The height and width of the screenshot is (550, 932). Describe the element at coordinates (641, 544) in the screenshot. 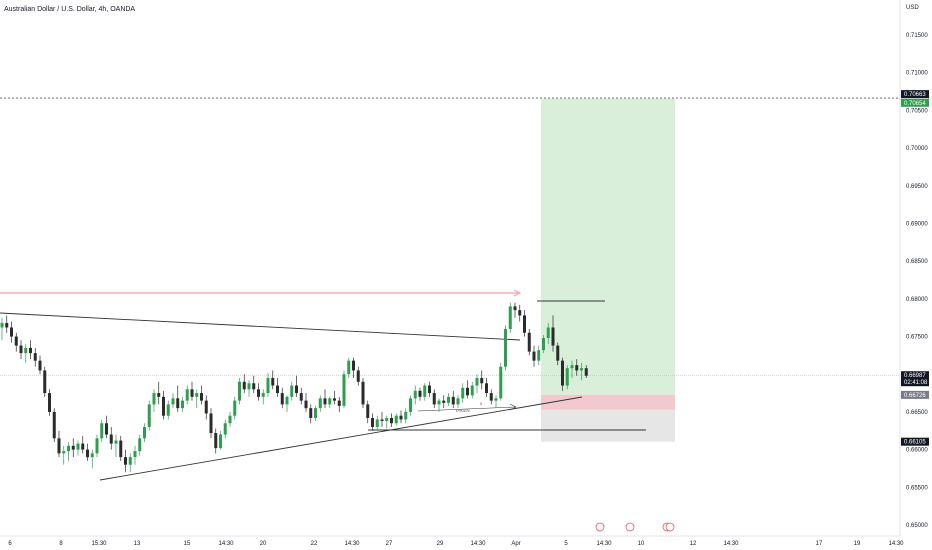

I see `time-tick-label: 10` at that location.